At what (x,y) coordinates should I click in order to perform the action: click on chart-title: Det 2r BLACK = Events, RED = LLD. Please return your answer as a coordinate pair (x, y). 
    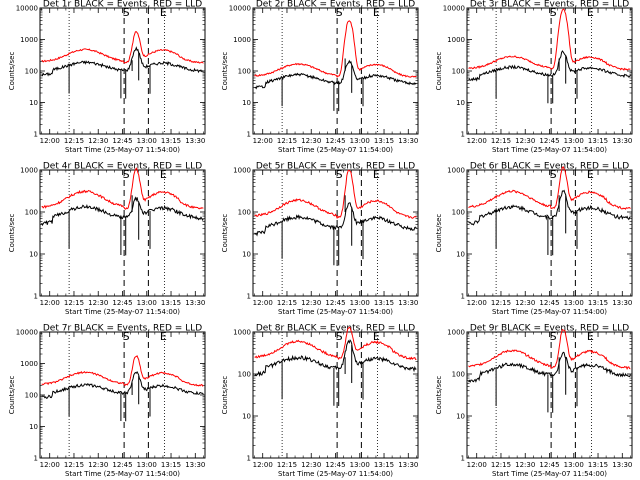
    Looking at the image, I should click on (335, 5).